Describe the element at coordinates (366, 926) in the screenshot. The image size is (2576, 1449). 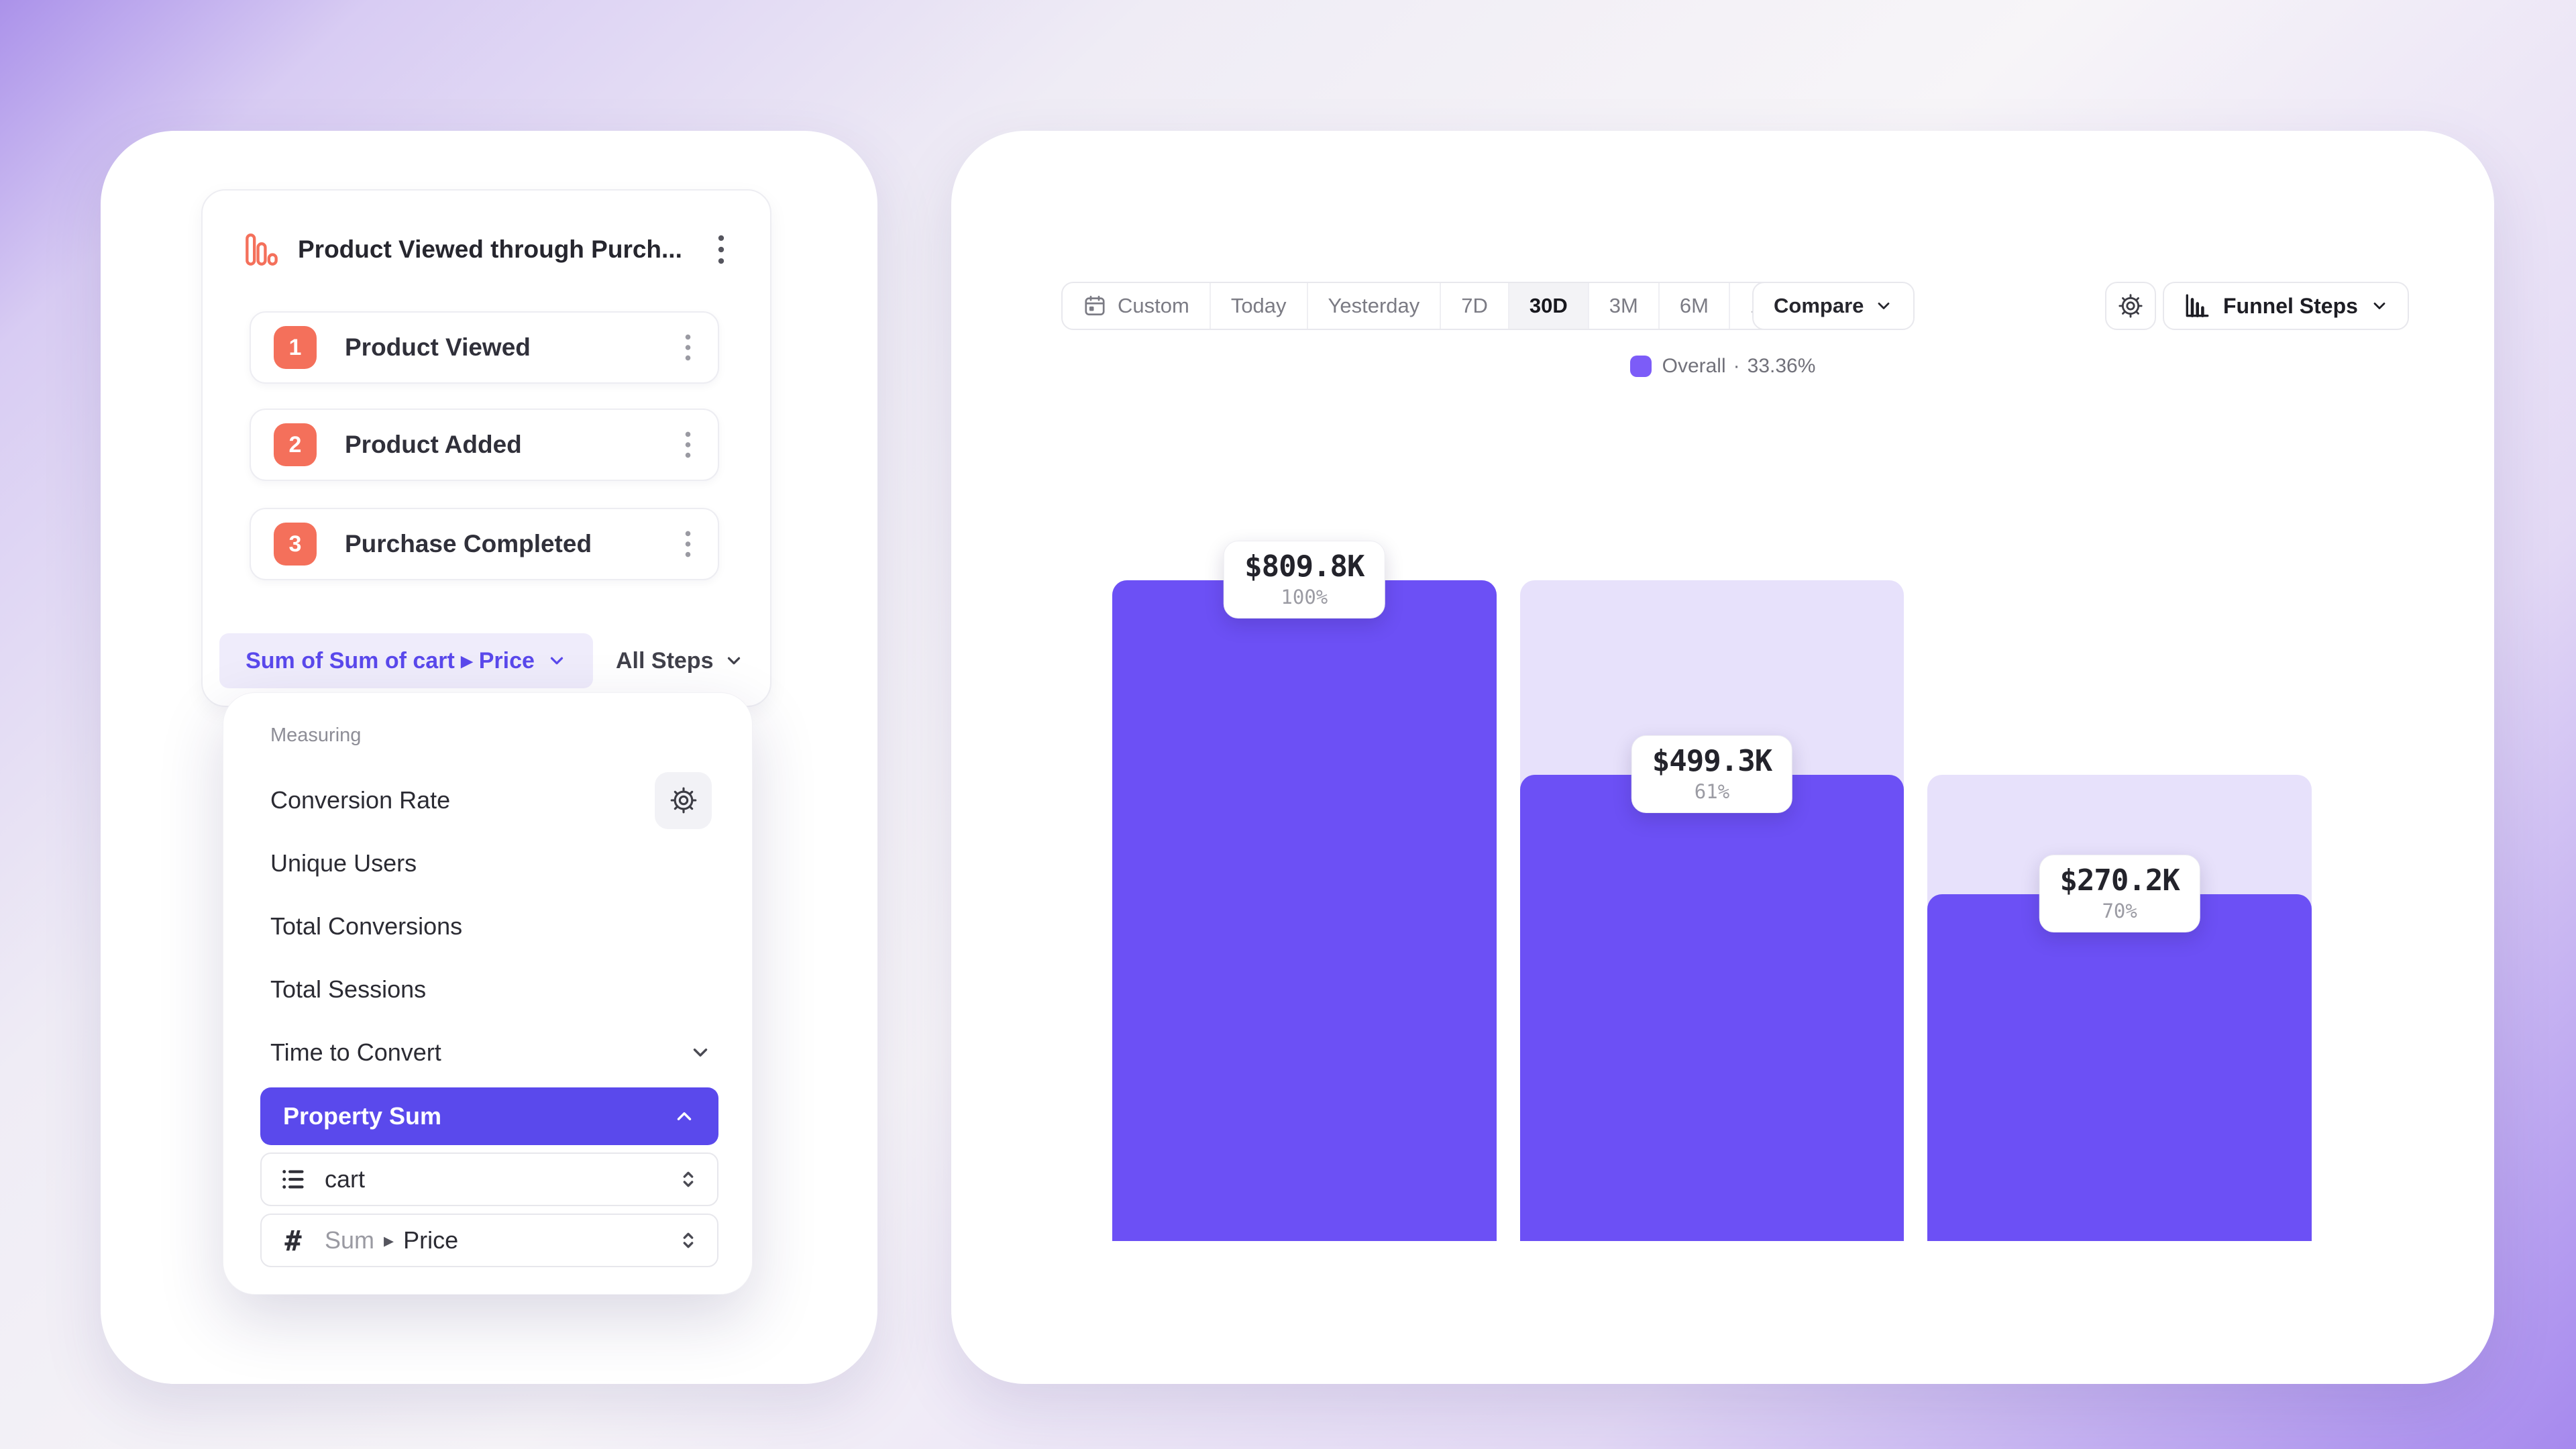
I see `menu-item-label: Total Conversions` at that location.